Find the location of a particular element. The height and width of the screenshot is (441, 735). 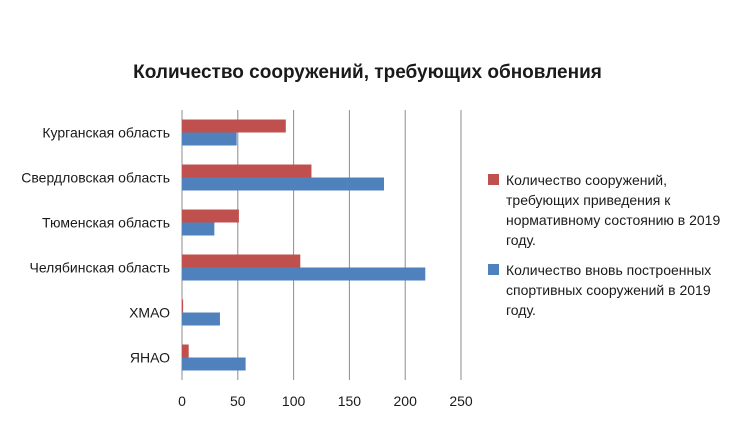

x-tick-label: 250 is located at coordinates (461, 401).